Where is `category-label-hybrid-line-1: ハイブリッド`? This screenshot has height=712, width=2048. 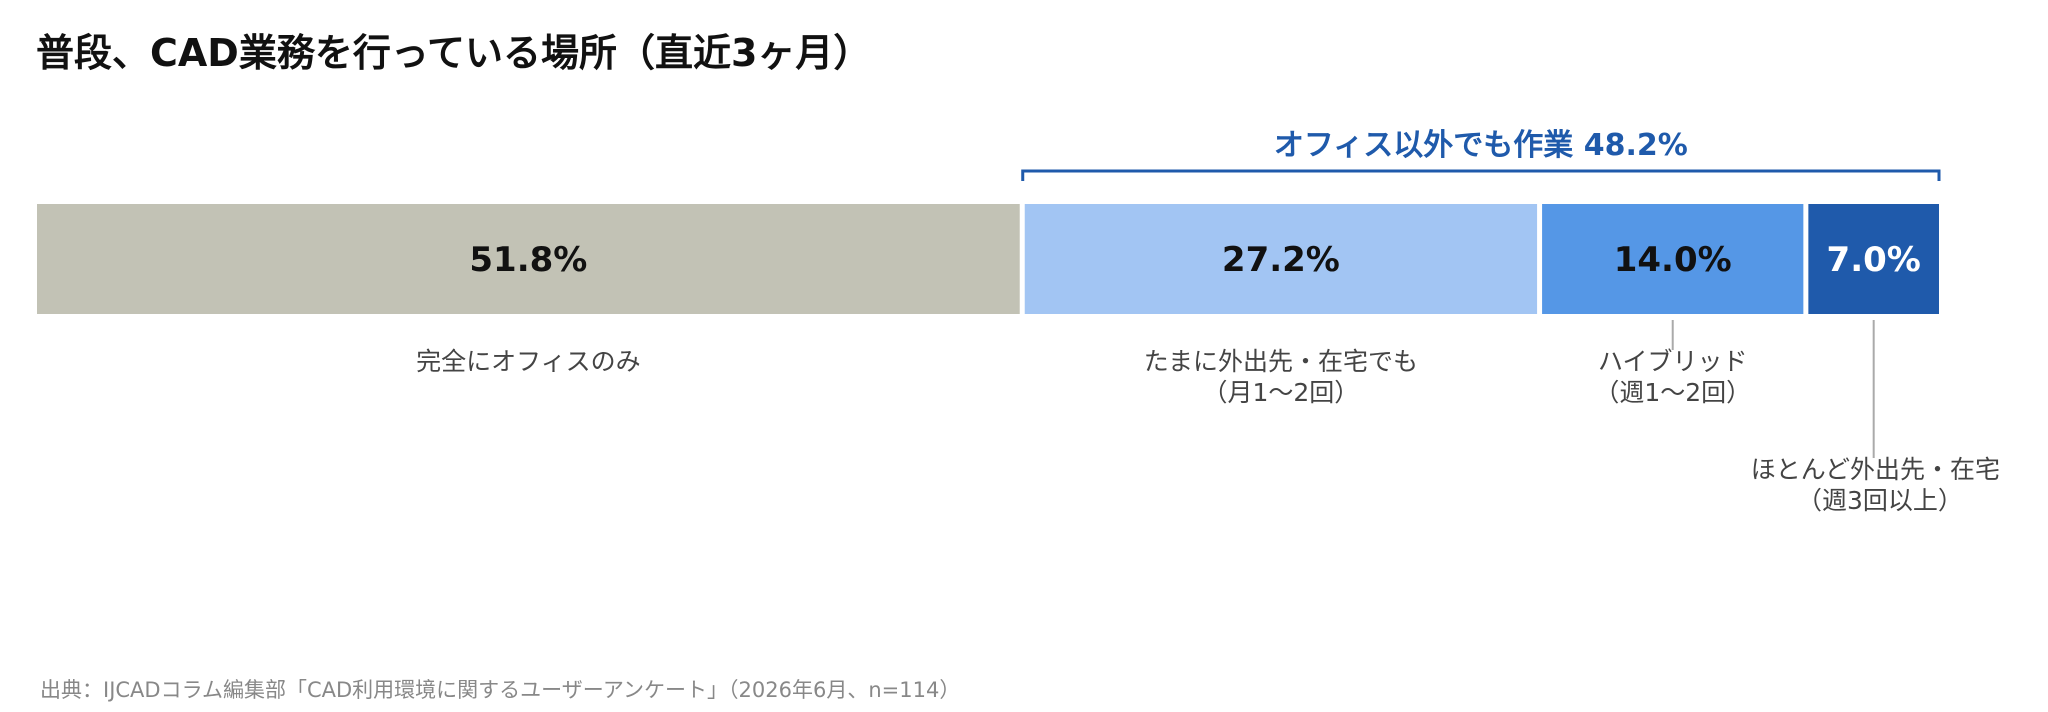
category-label-hybrid-line-1: ハイブリッド is located at coordinates (1673, 361).